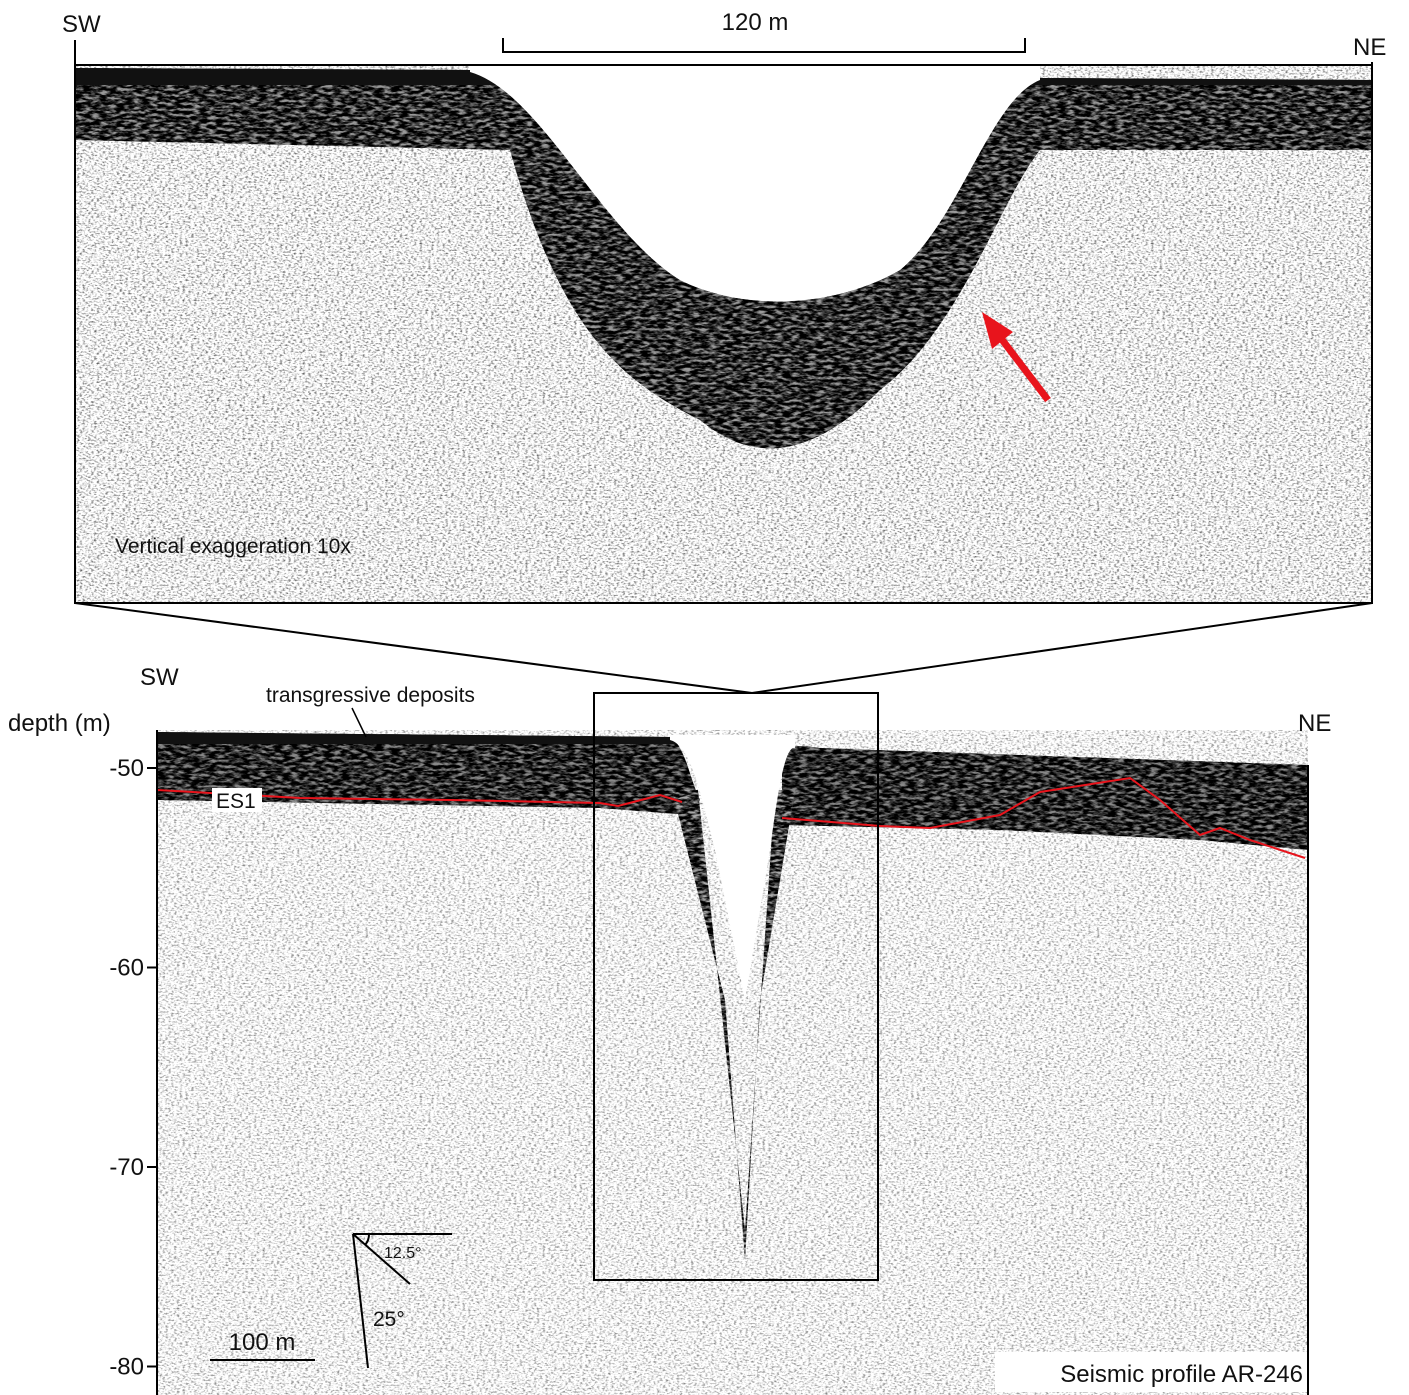  Describe the element at coordinates (764, 45) in the screenshot. I see `scale-bar` at that location.